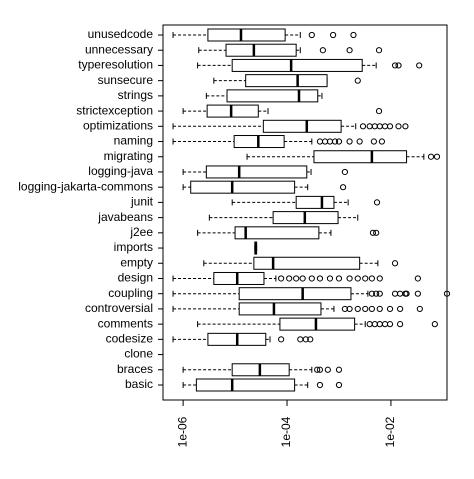 This screenshot has height=479, width=474. I want to click on y-tick-label: strictexception, so click(114, 110).